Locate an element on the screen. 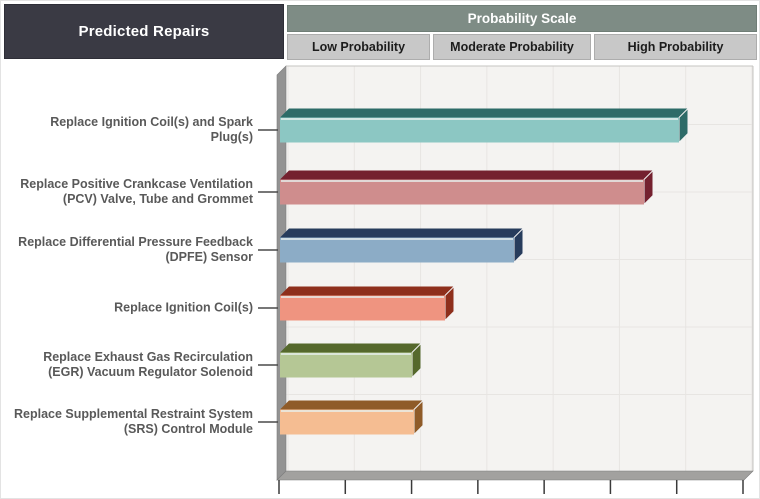  floor-3d is located at coordinates (515, 475).